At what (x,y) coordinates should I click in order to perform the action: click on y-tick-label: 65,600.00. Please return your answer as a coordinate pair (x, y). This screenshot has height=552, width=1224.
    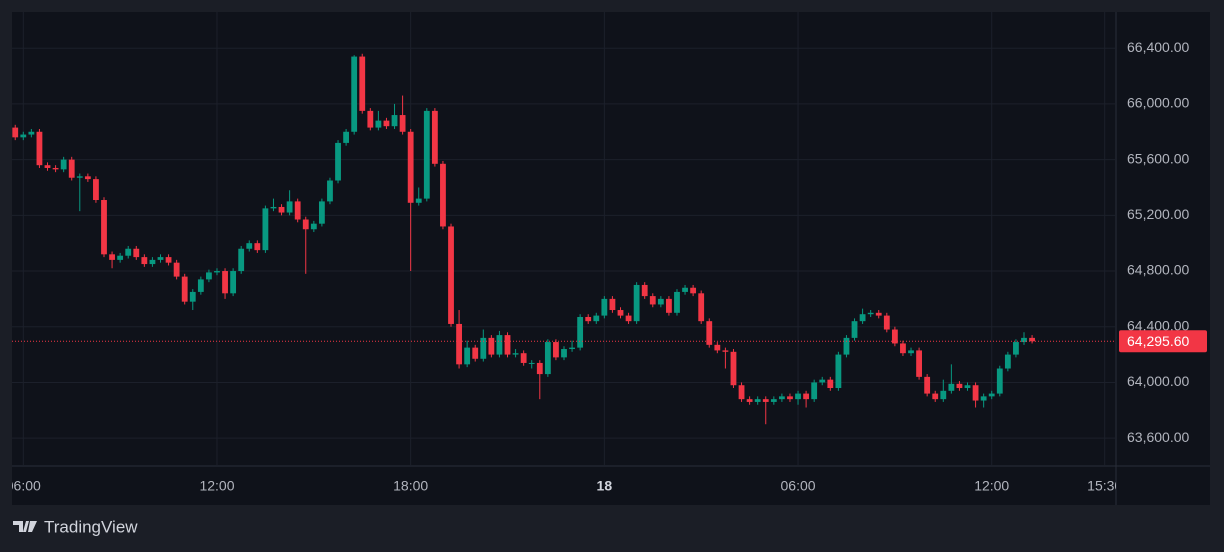
    Looking at the image, I should click on (1158, 158).